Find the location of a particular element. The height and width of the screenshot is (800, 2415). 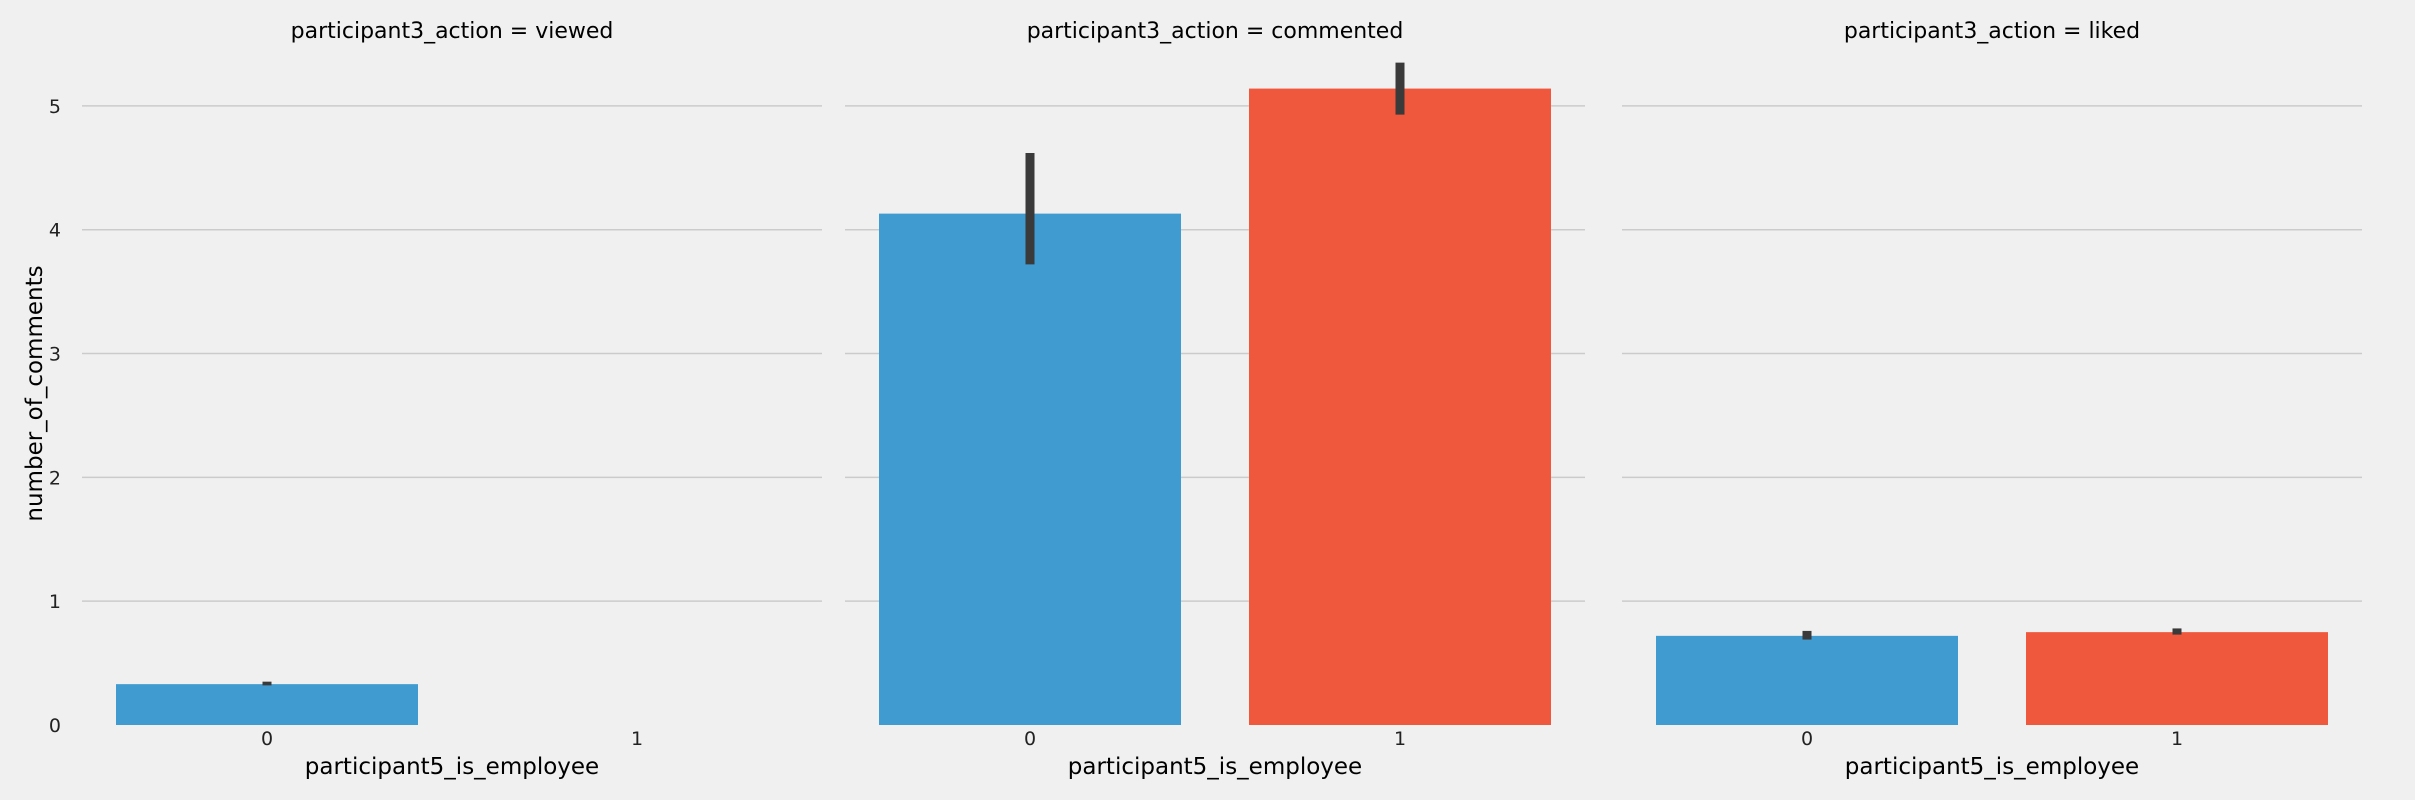

y-tick-label: 5 is located at coordinates (55, 107).